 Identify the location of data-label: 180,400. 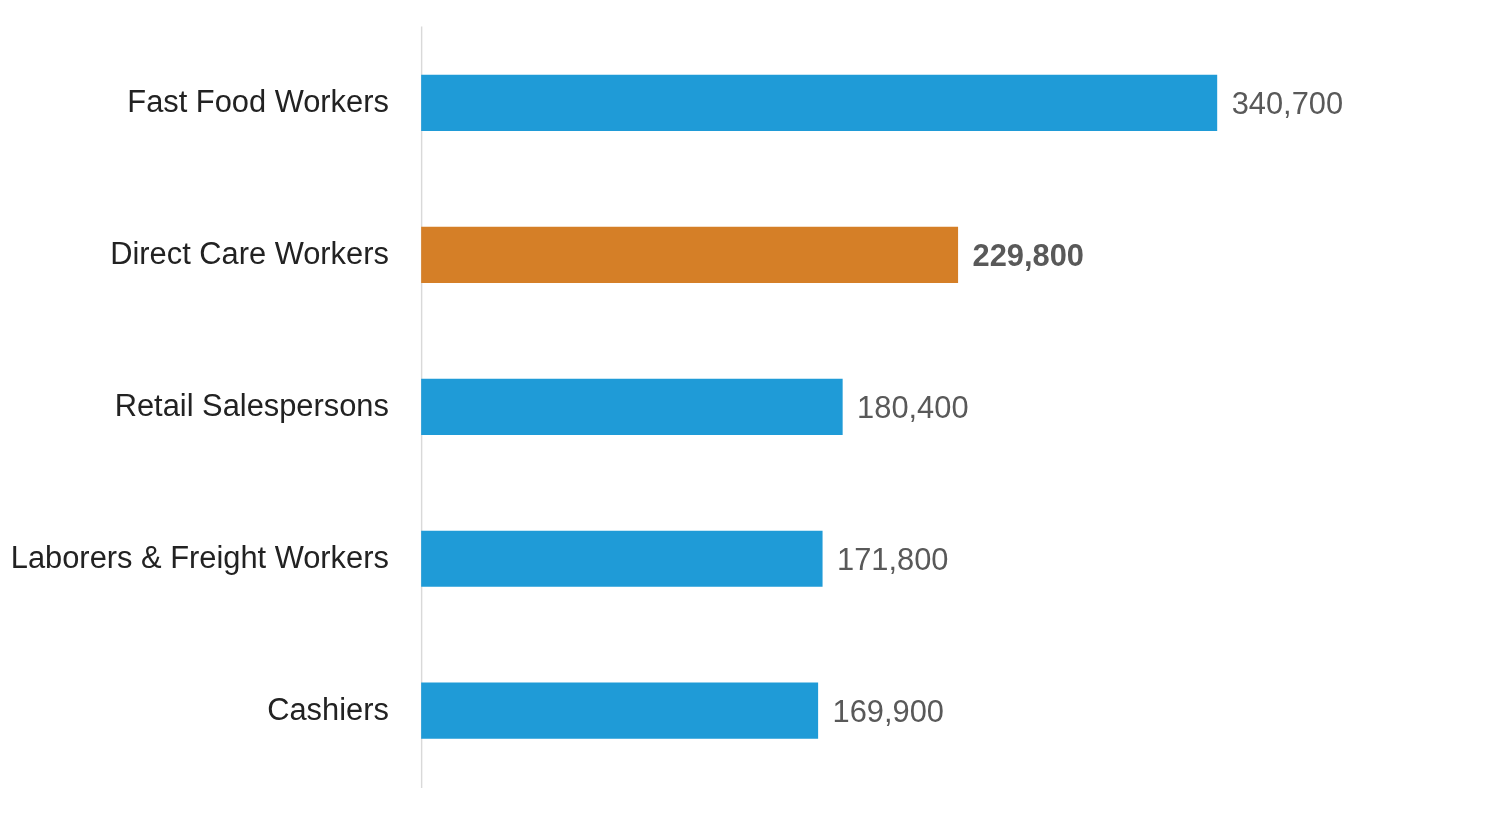
(913, 408).